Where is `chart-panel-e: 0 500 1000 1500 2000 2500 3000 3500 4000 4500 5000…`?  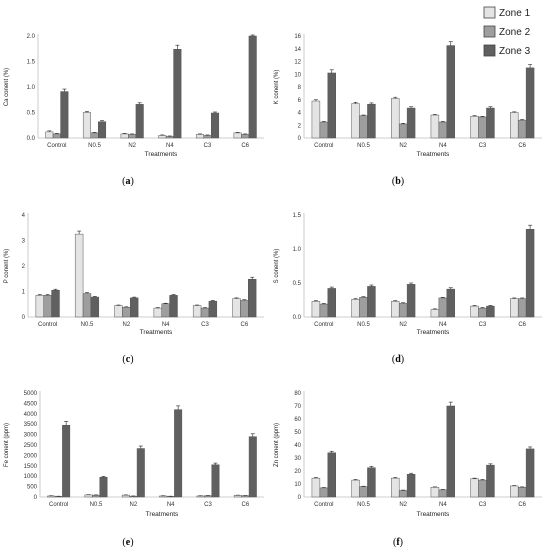
chart-panel-e: 0 500 1000 1500 2000 2500 3000 3500 4000 4500 5000… is located at coordinates (134, 469).